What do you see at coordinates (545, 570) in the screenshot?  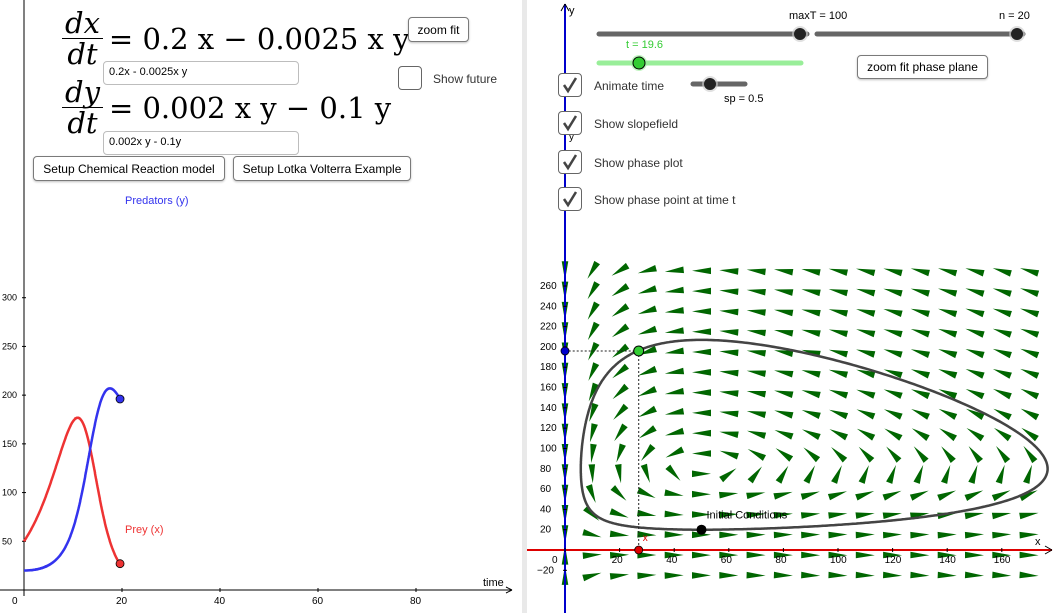 I see `y-tick-label: −20` at bounding box center [545, 570].